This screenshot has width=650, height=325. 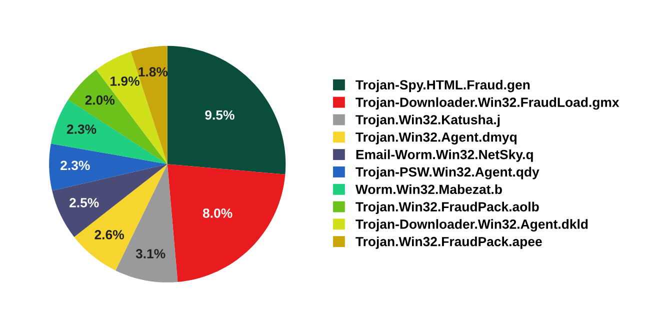 I want to click on legend-label: Trojan.Win32.FraudPack.aolb, so click(x=447, y=208).